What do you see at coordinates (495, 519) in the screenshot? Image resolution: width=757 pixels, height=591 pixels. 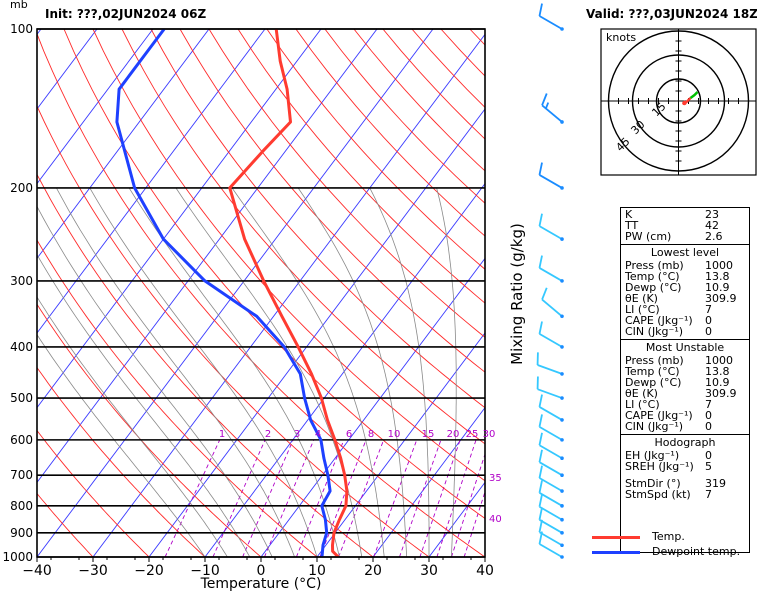 I see `mixing-ratio-label: 40` at bounding box center [495, 519].